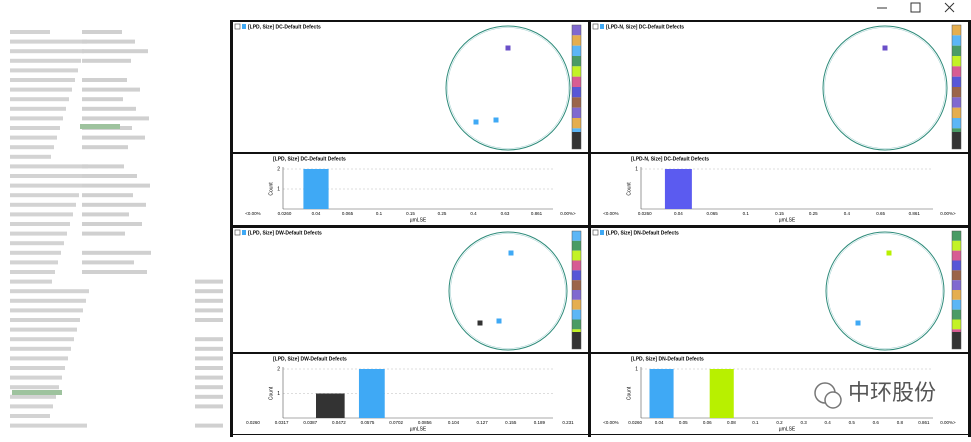  I want to click on x-tick-label: <0.00%, so click(610, 213).